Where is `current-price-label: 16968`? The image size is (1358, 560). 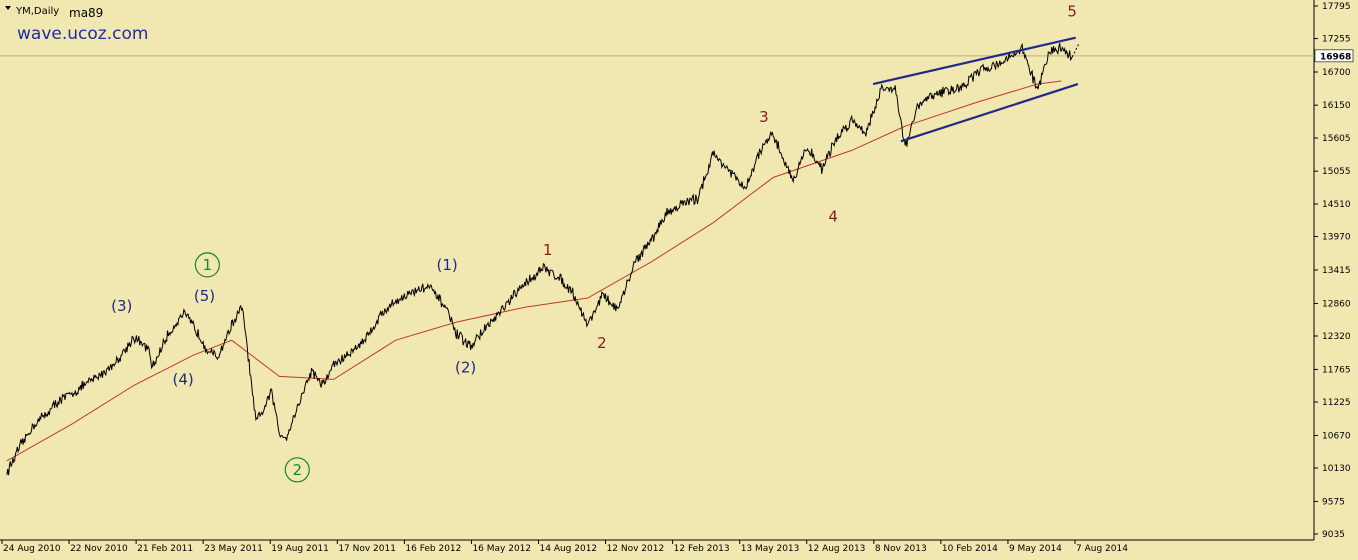 current-price-label: 16968 is located at coordinates (1335, 57).